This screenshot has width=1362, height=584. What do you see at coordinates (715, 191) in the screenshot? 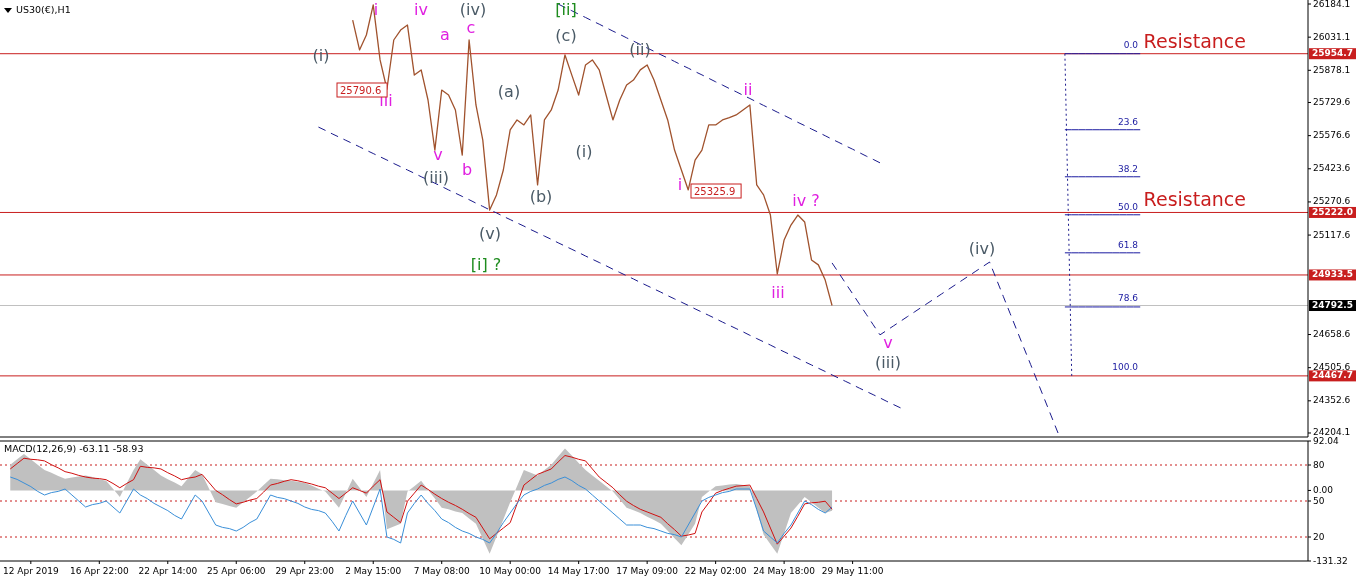
I see `annotation: 25325.9` at bounding box center [715, 191].